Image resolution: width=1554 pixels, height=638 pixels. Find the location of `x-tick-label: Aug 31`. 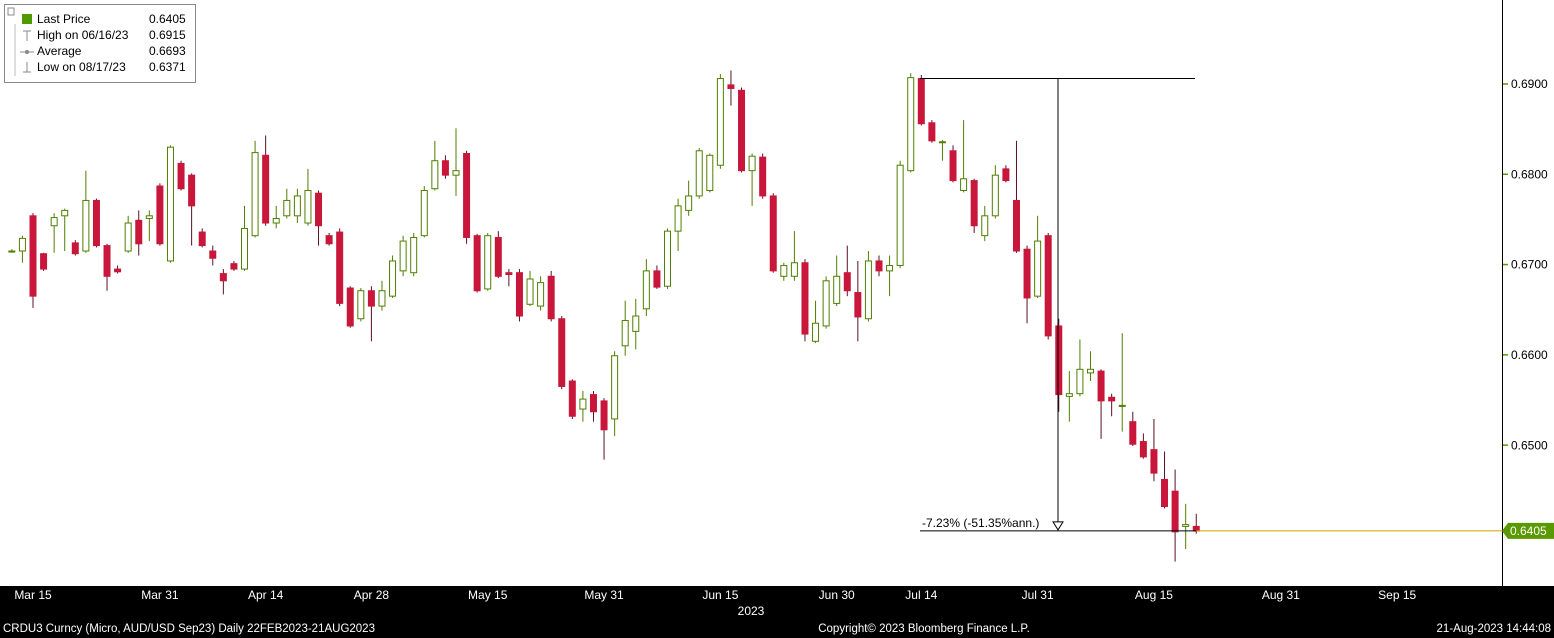

x-tick-label: Aug 31 is located at coordinates (1281, 595).